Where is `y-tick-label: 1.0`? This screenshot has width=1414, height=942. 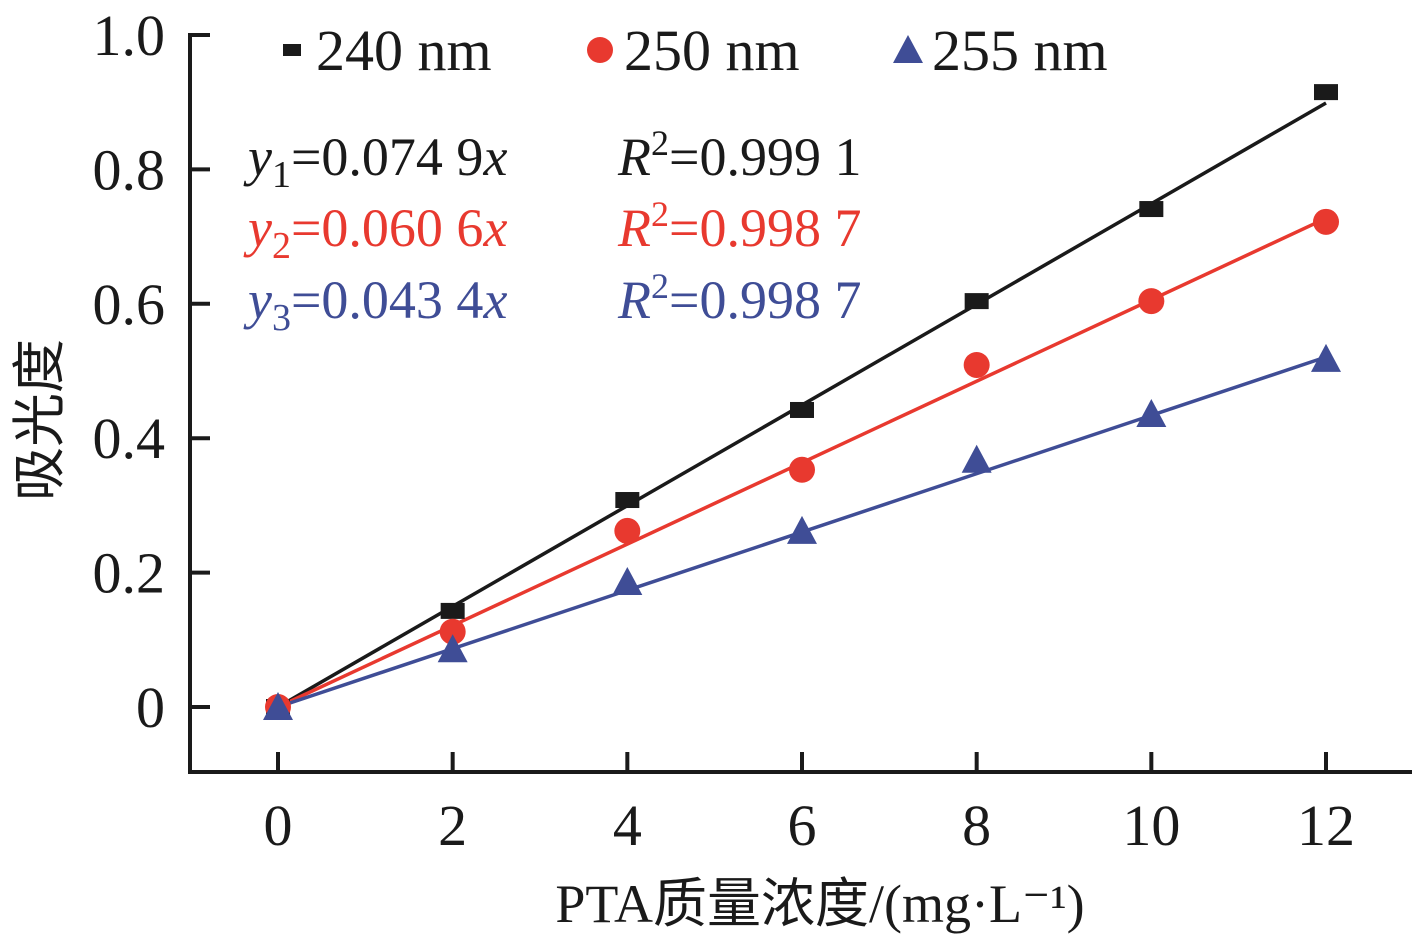
y-tick-label: 1.0 is located at coordinates (129, 35).